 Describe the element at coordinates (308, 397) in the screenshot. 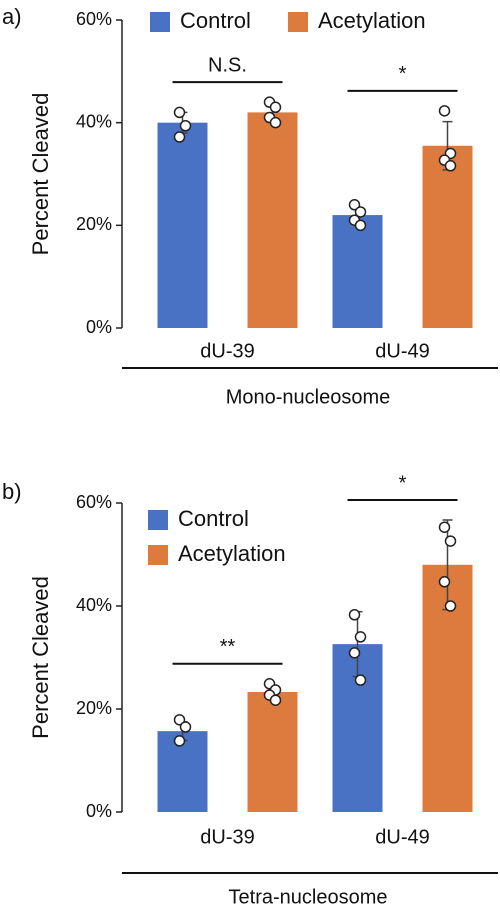

I see `group-label: Mono-nucleosome` at that location.